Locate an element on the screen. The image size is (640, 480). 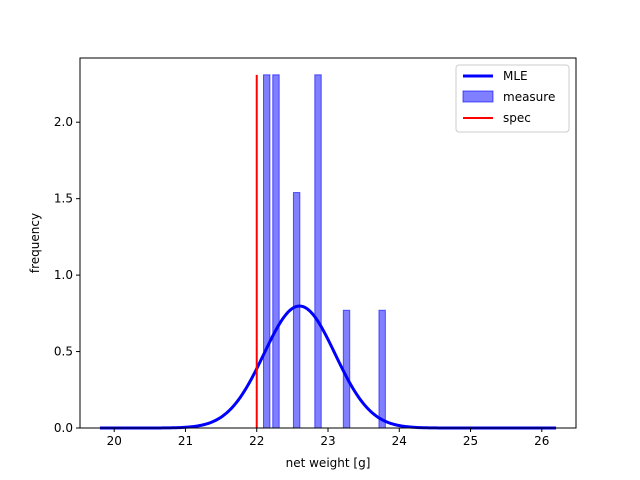
y-tick-label: 2.0 is located at coordinates (63, 122).